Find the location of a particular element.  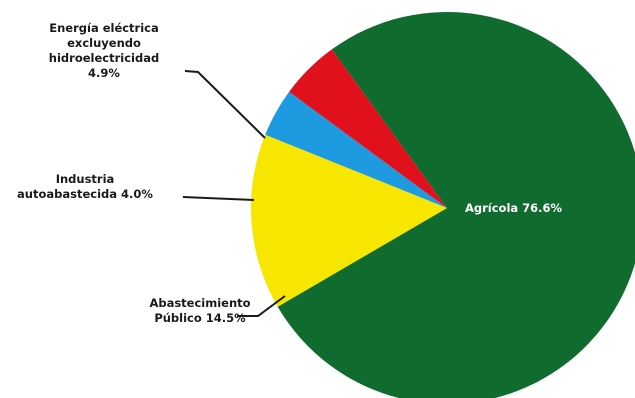

slice-label-line: Agrícola 76.6% is located at coordinates (514, 208).